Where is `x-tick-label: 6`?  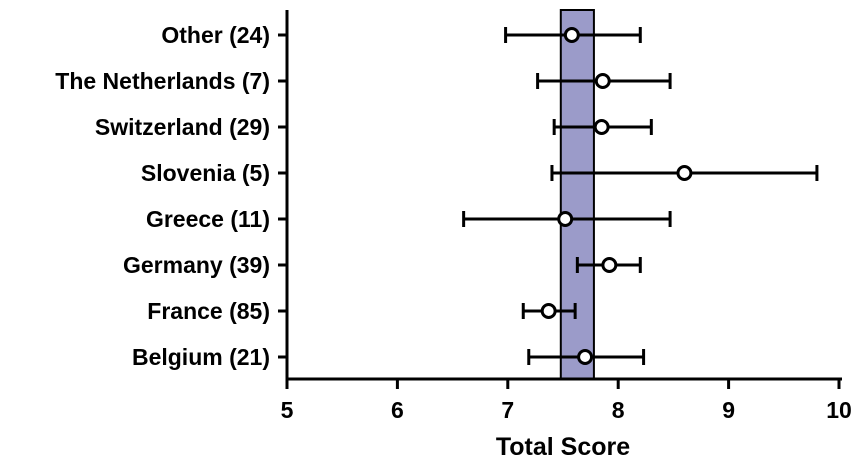
x-tick-label: 6 is located at coordinates (397, 410).